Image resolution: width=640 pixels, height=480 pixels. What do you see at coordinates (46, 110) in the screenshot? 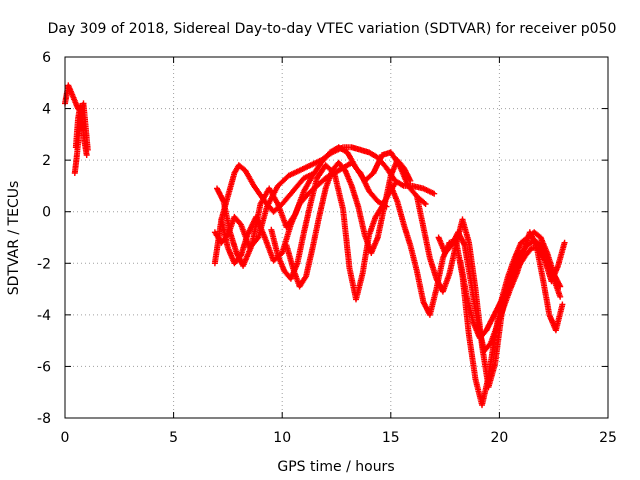
I see `y-tick-label: 4` at bounding box center [46, 110].